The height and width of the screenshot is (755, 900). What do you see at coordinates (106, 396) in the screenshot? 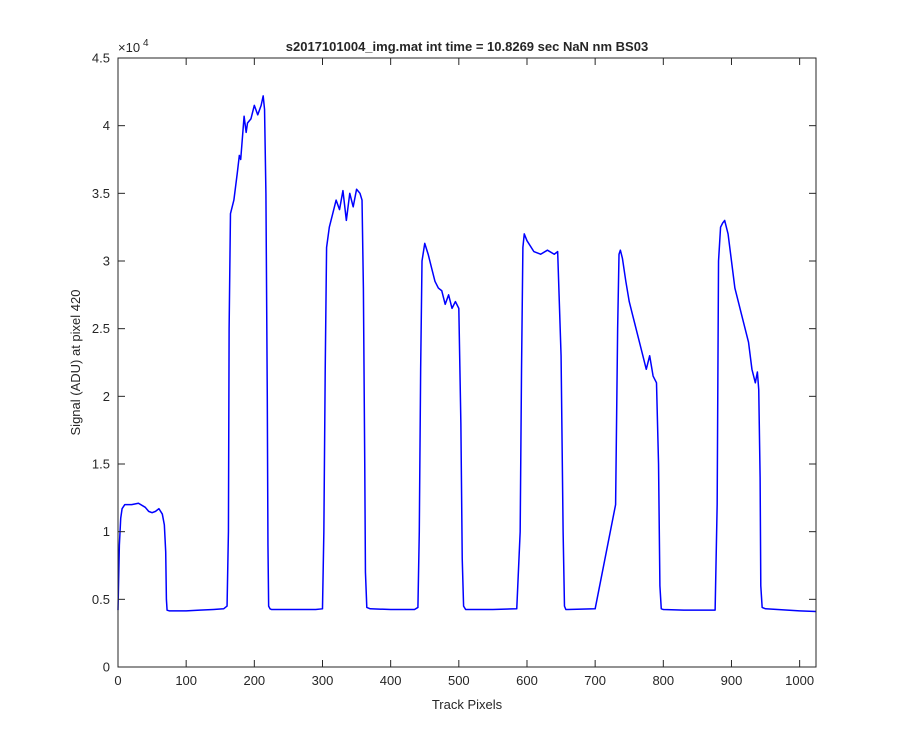
I see `y-tick-label: 2` at bounding box center [106, 396].